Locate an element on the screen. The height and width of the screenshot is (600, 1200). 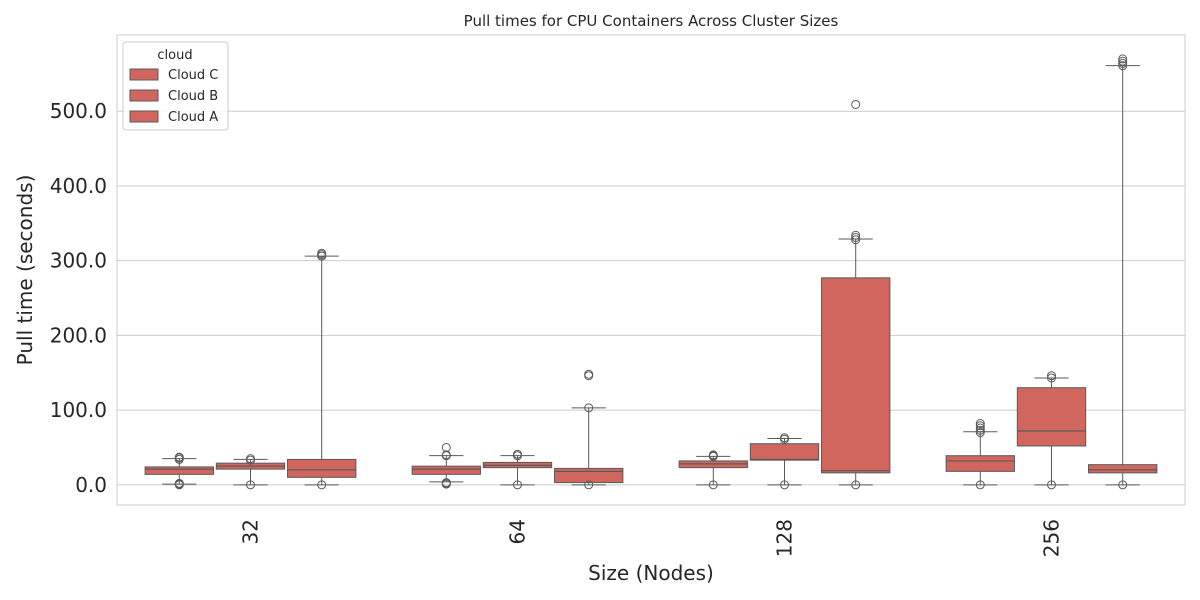
legend-label: Cloud B is located at coordinates (193, 96).